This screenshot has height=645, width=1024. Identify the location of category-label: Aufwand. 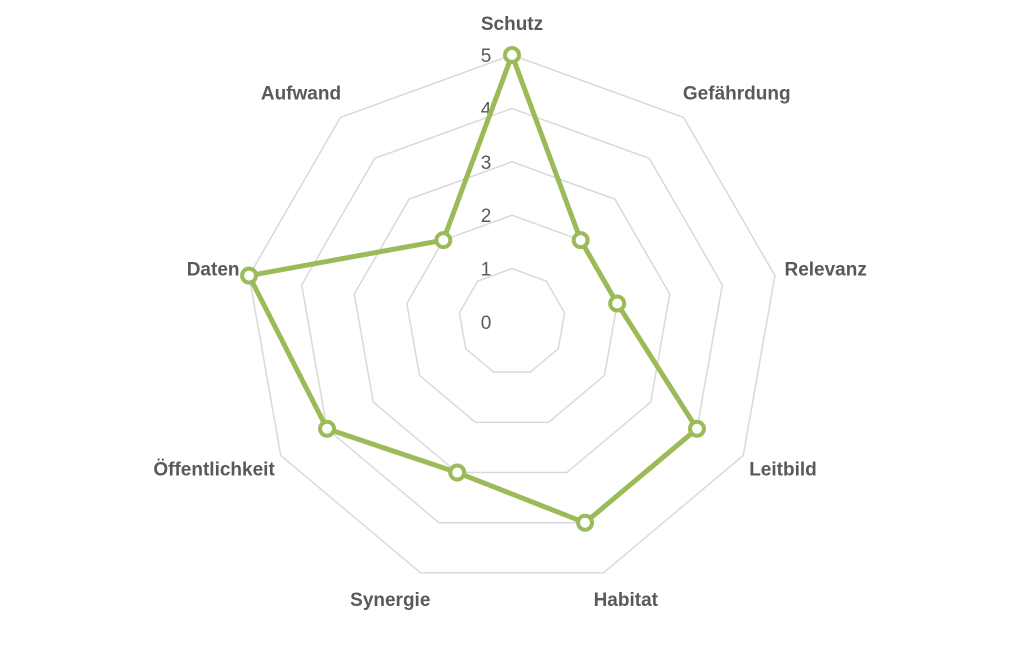
(301, 94).